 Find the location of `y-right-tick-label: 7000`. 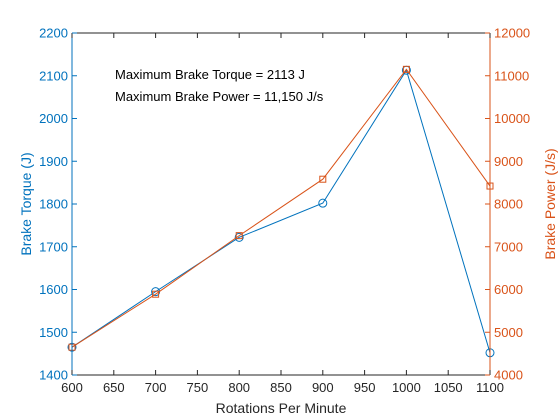

y-right-tick-label: 7000 is located at coordinates (508, 246).